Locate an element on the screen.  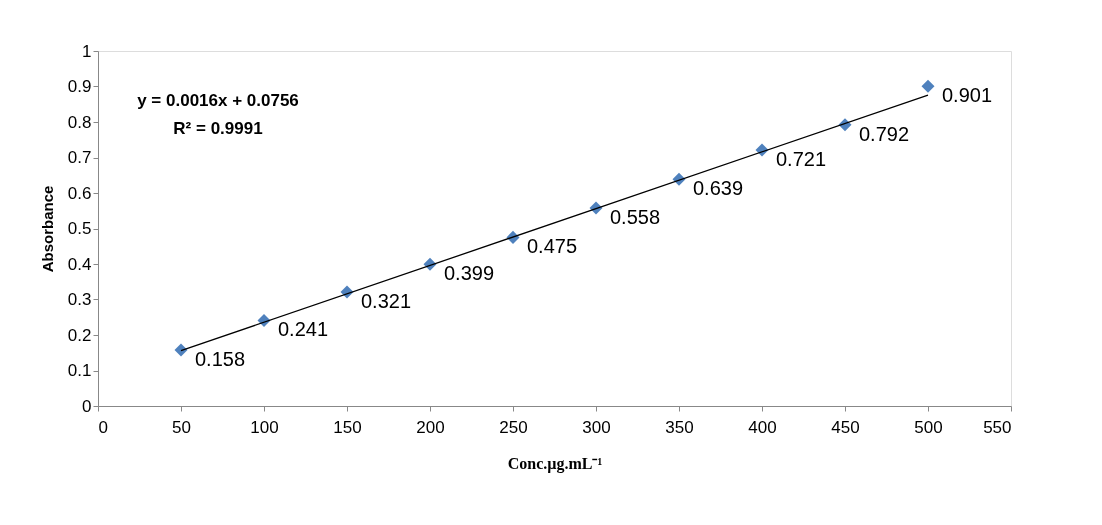
y-tick-label: 0.6 is located at coordinates (79, 193).